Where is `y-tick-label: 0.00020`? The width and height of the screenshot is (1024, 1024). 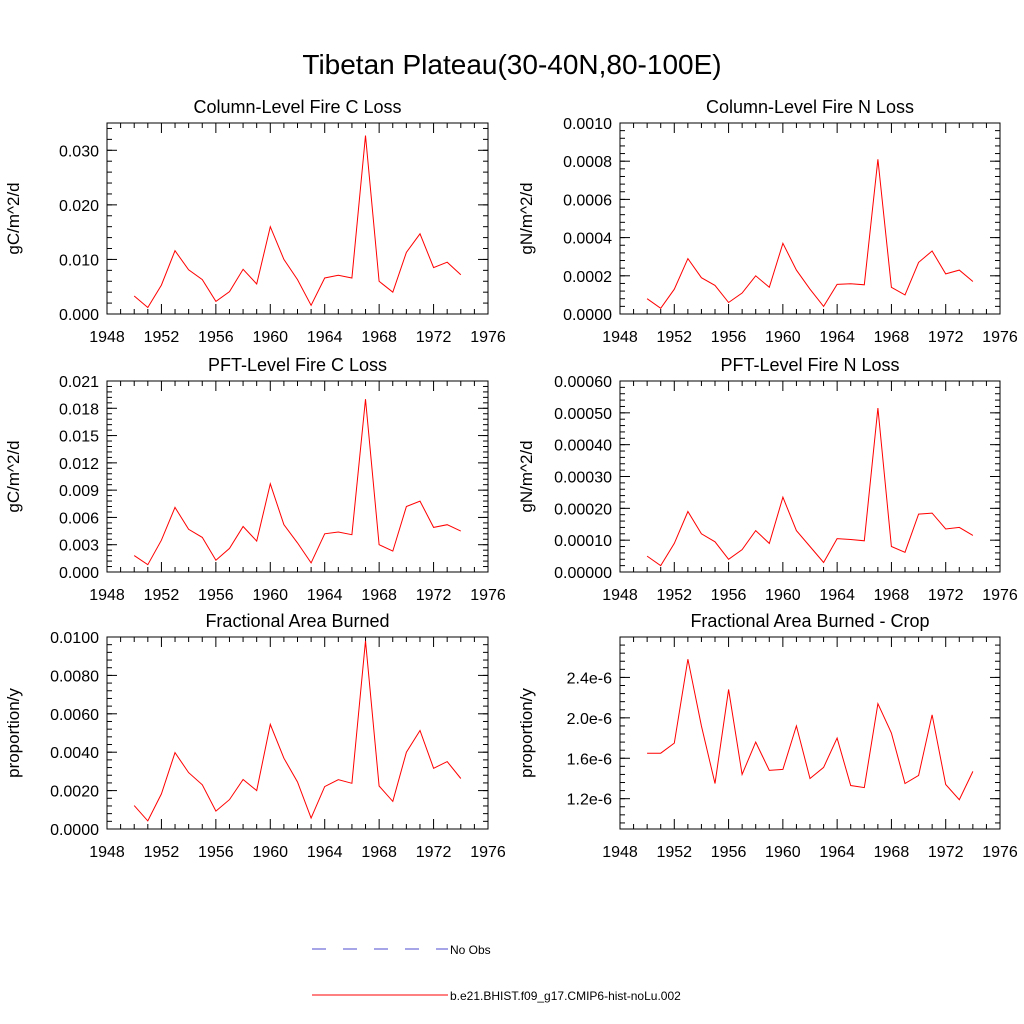
y-tick-label: 0.00020 is located at coordinates (583, 509).